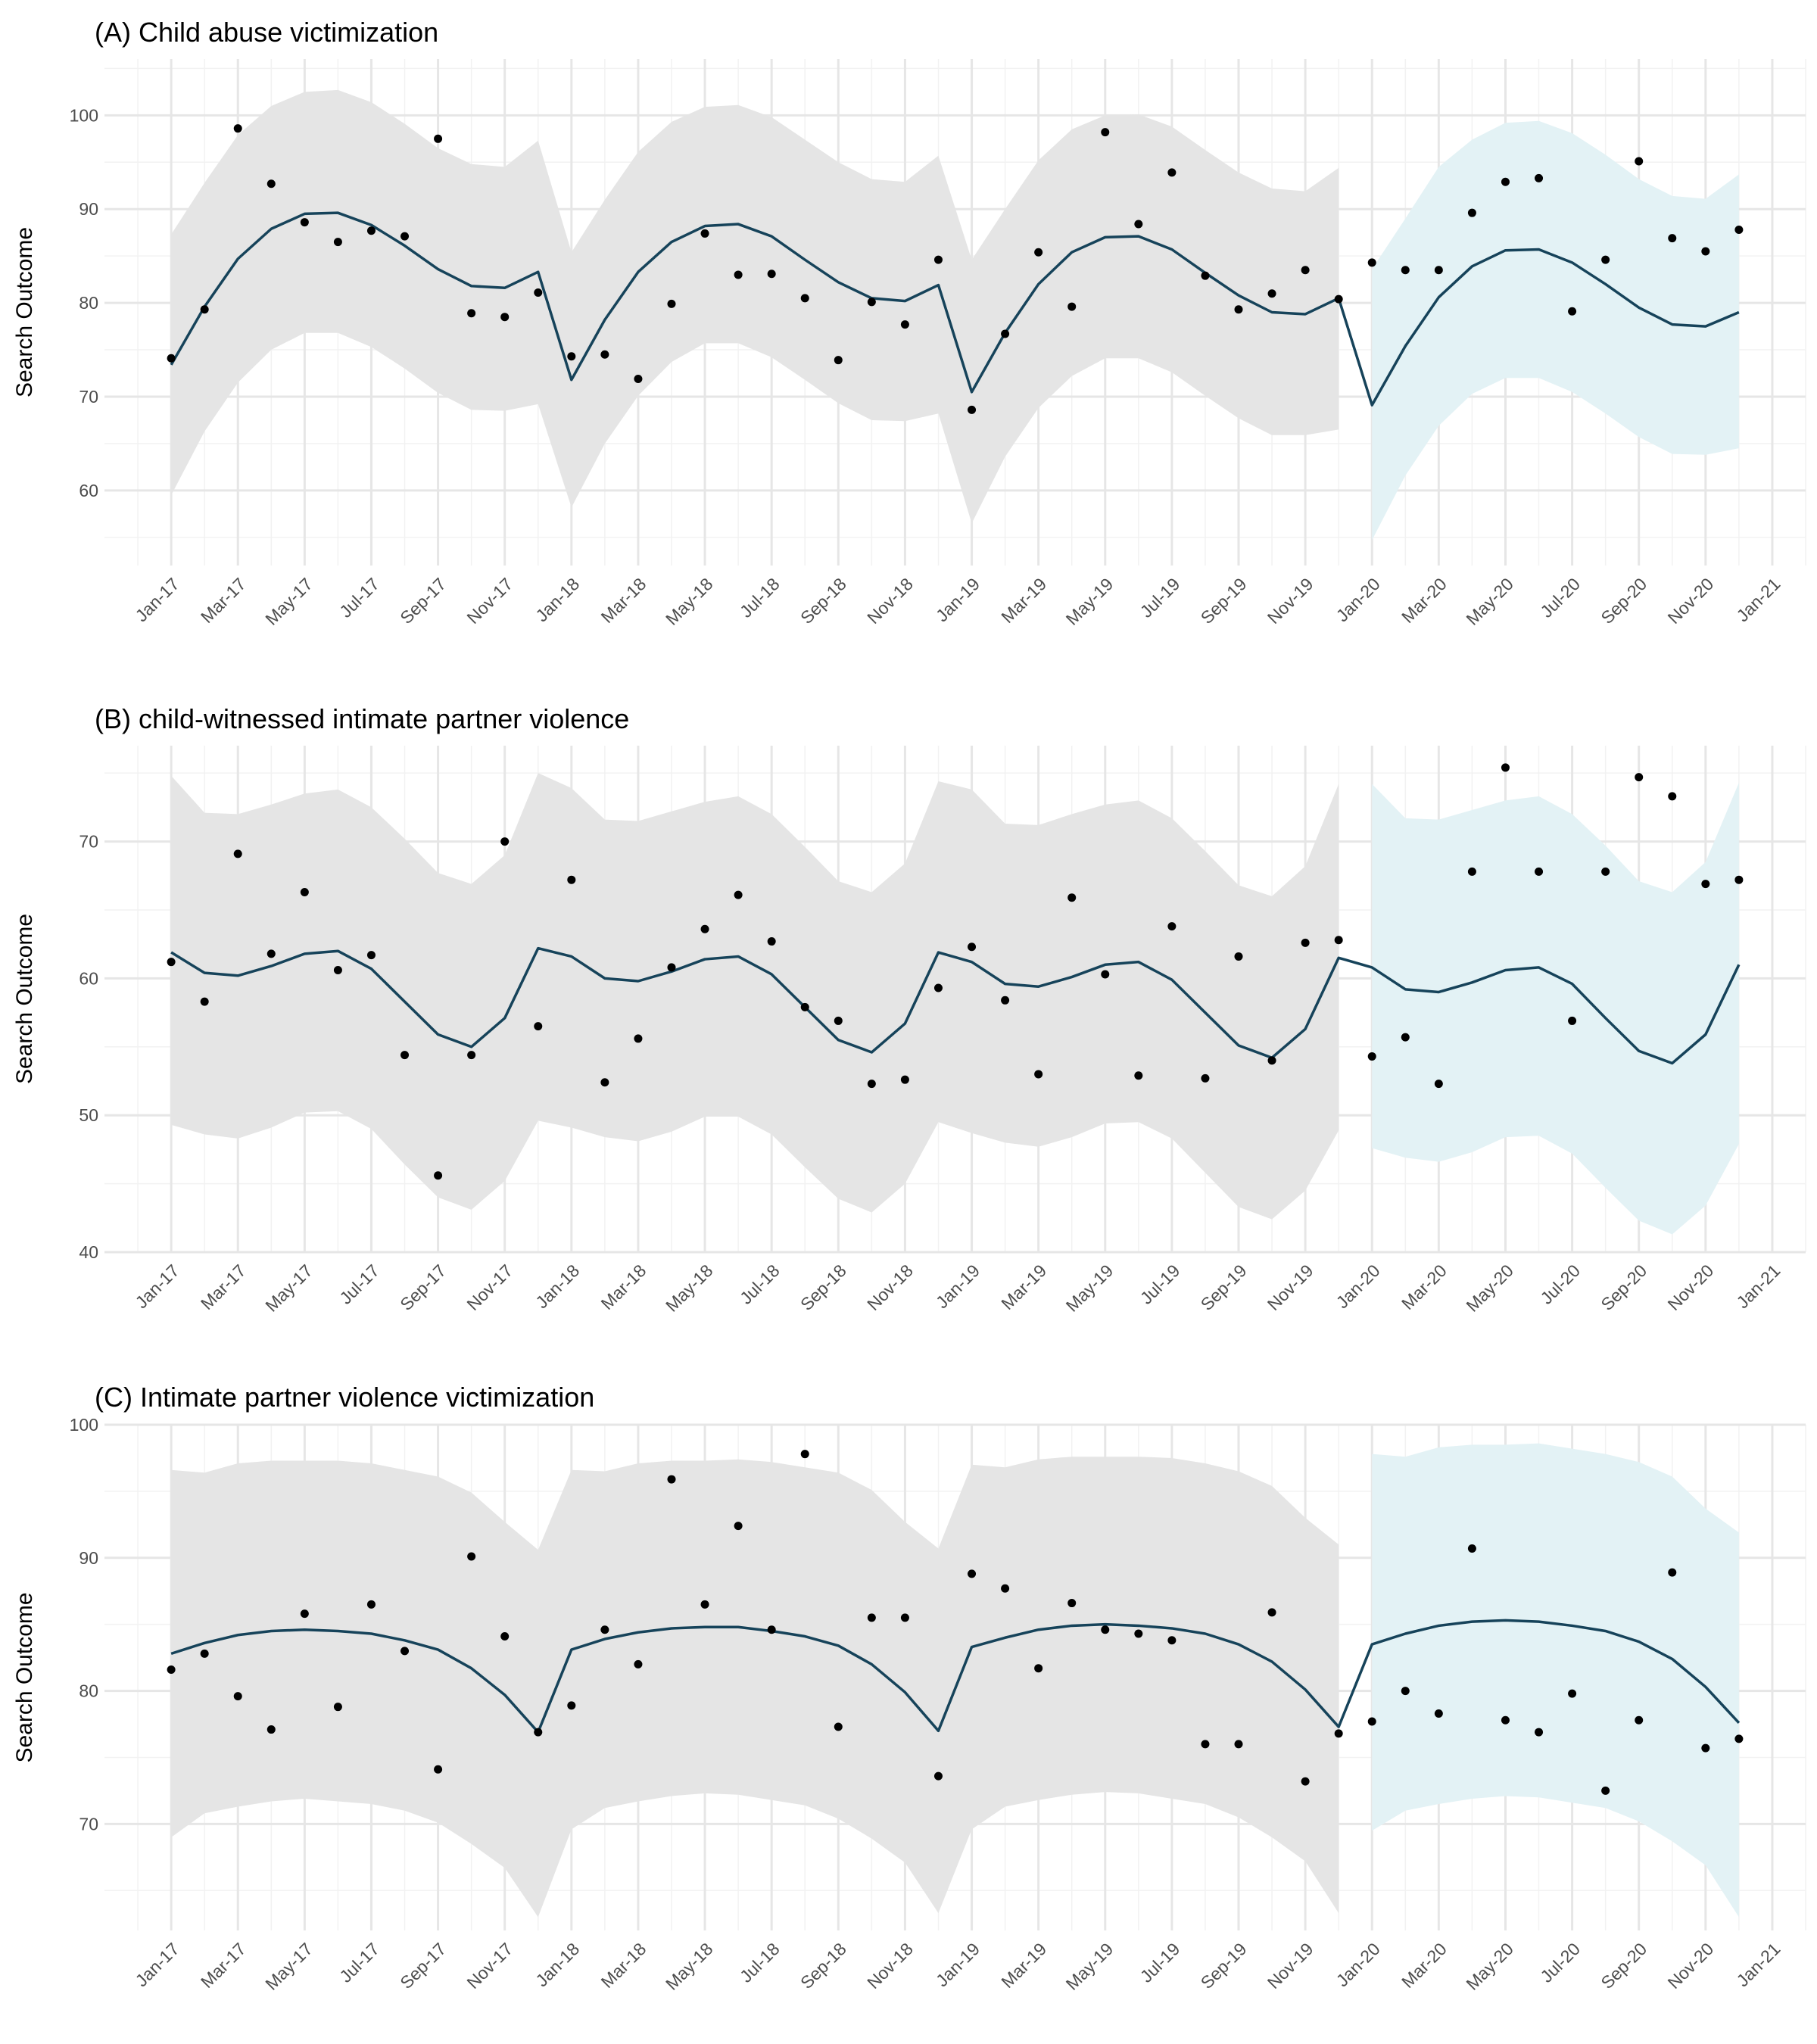 The image size is (1817, 2044). Describe the element at coordinates (88, 1252) in the screenshot. I see `y-tick-label: 40` at that location.